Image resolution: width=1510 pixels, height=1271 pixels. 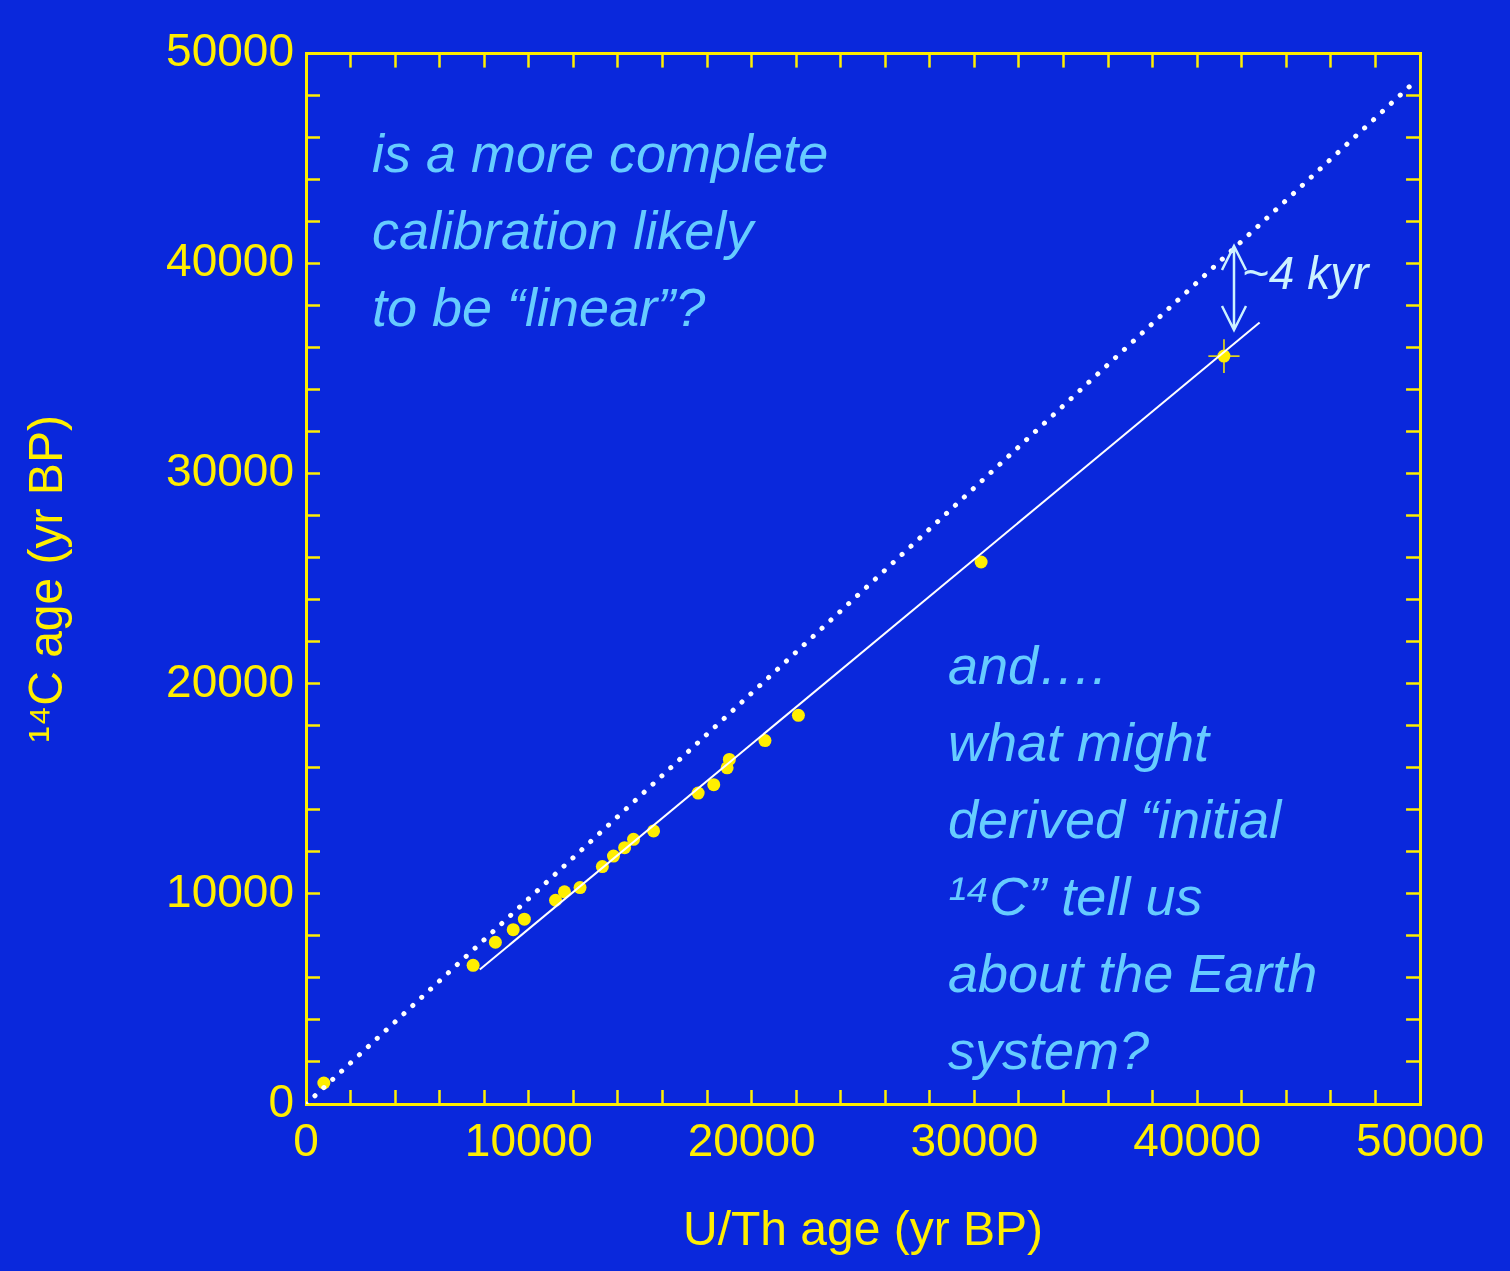 What do you see at coordinates (46, 579) in the screenshot?
I see `y-axis-title: ¹⁴C age (yr BP)` at bounding box center [46, 579].